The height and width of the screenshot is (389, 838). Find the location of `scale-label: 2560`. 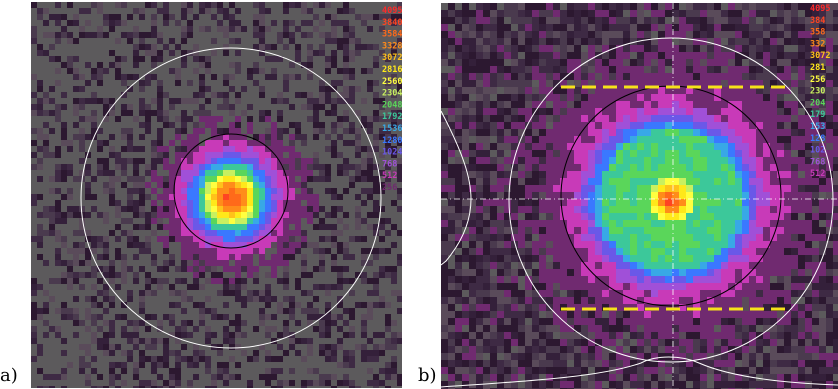

scale-label: 2560 is located at coordinates (392, 82).